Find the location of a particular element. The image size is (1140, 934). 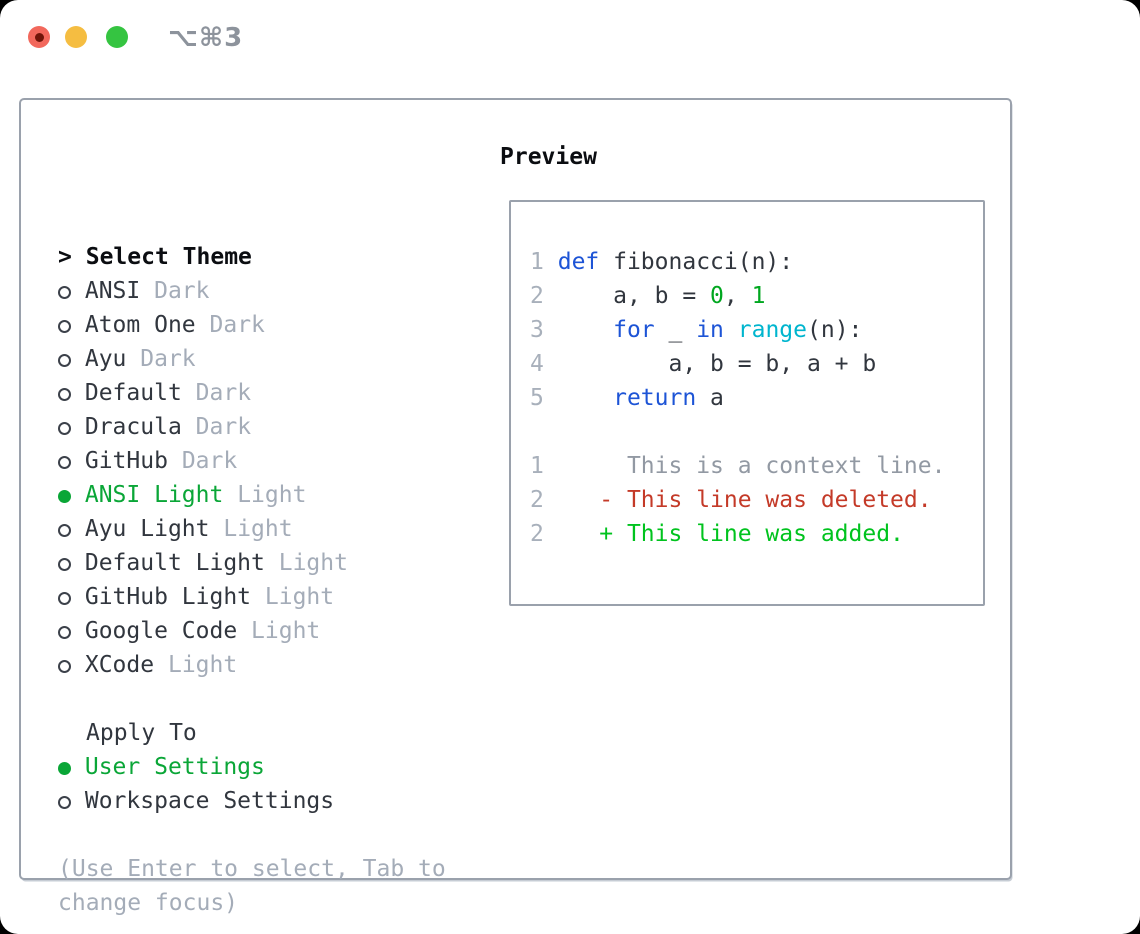

theme-option: ANSI Dark is located at coordinates (278, 291).